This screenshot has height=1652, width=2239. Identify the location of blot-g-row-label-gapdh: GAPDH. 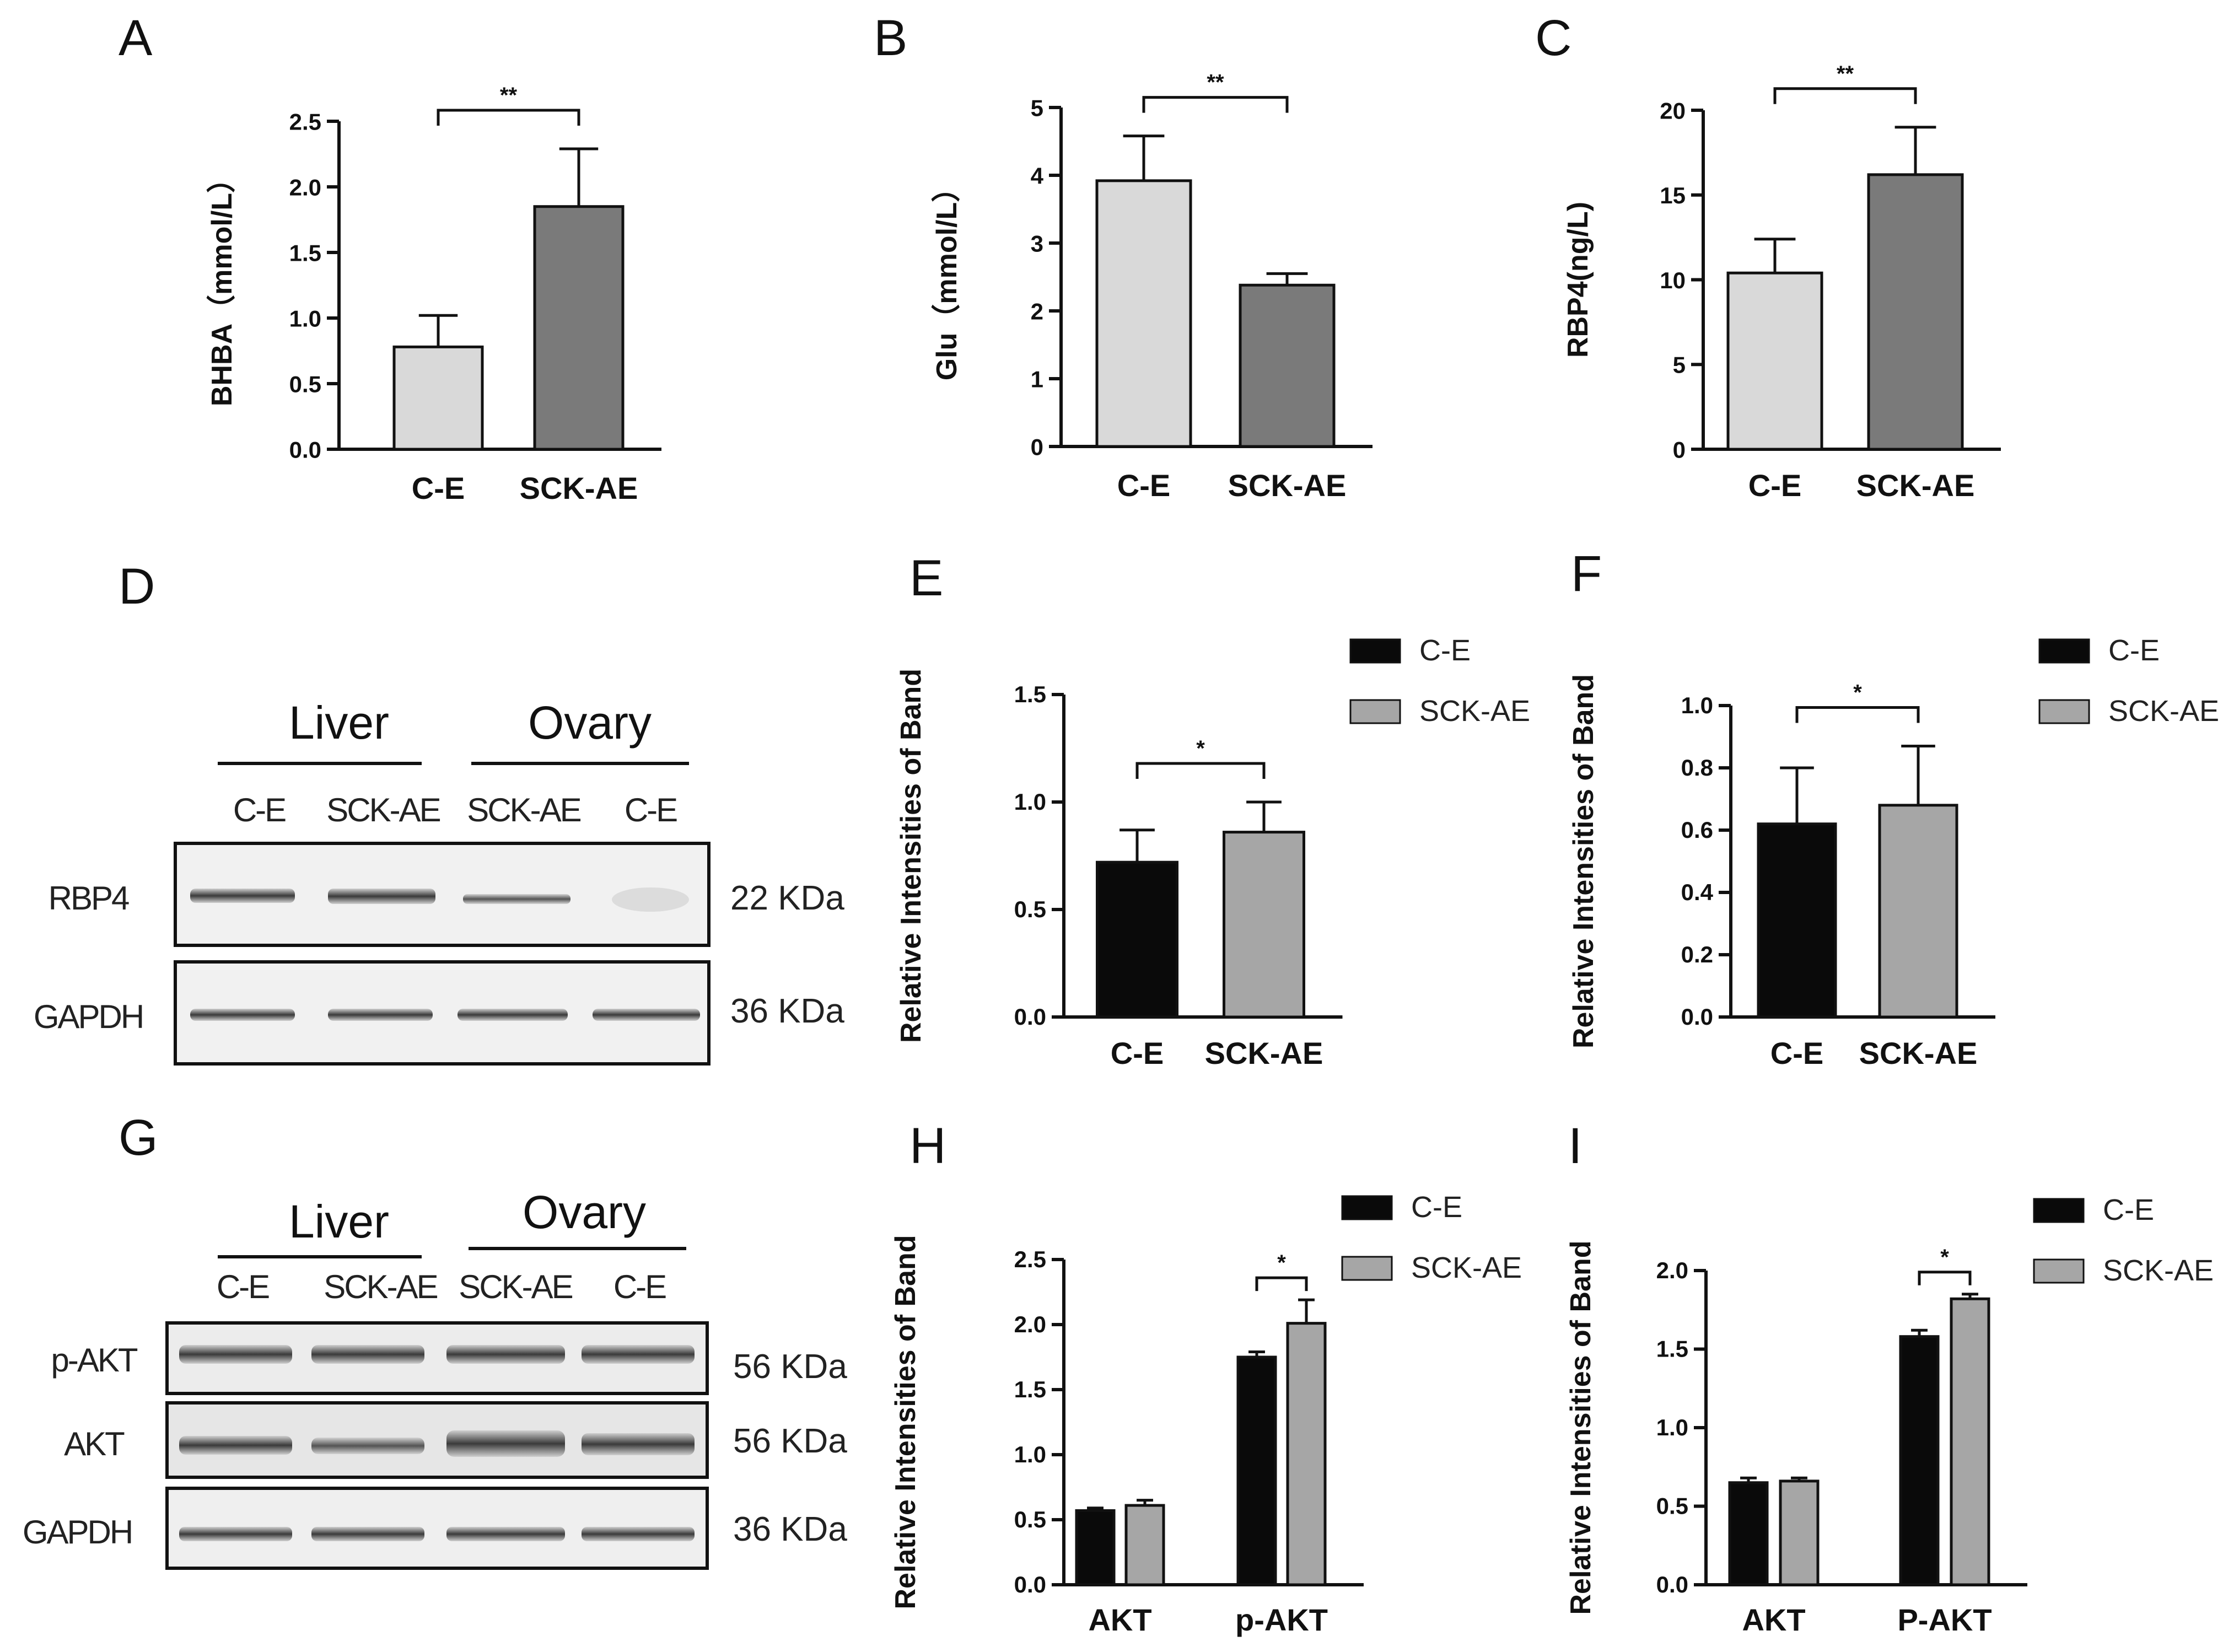
(77, 1532).